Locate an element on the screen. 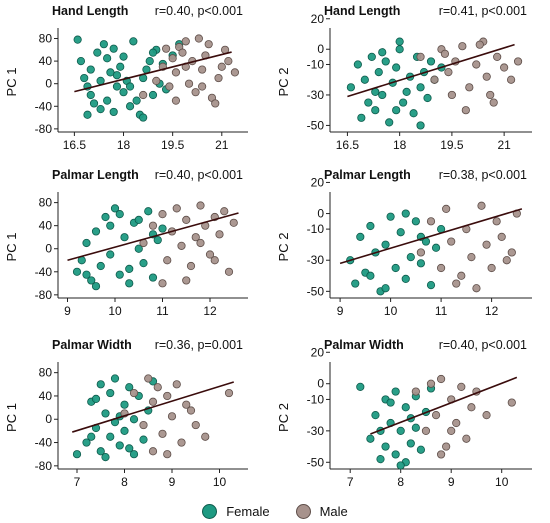  panel-5-y-tick-label: -80 is located at coordinates (44, 466).